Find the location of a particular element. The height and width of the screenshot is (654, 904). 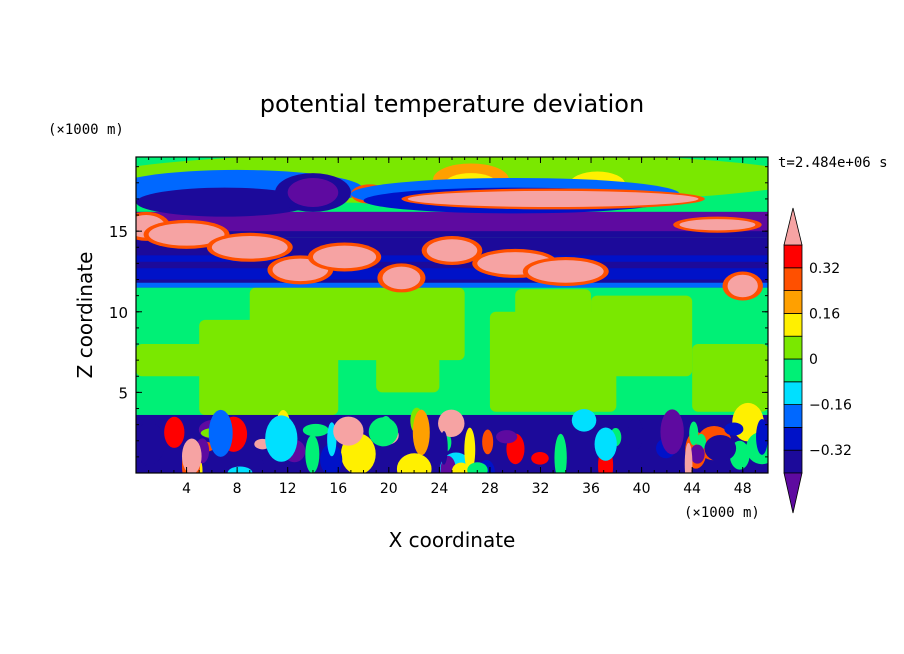

colorbar-lower-extension is located at coordinates (793, 493).